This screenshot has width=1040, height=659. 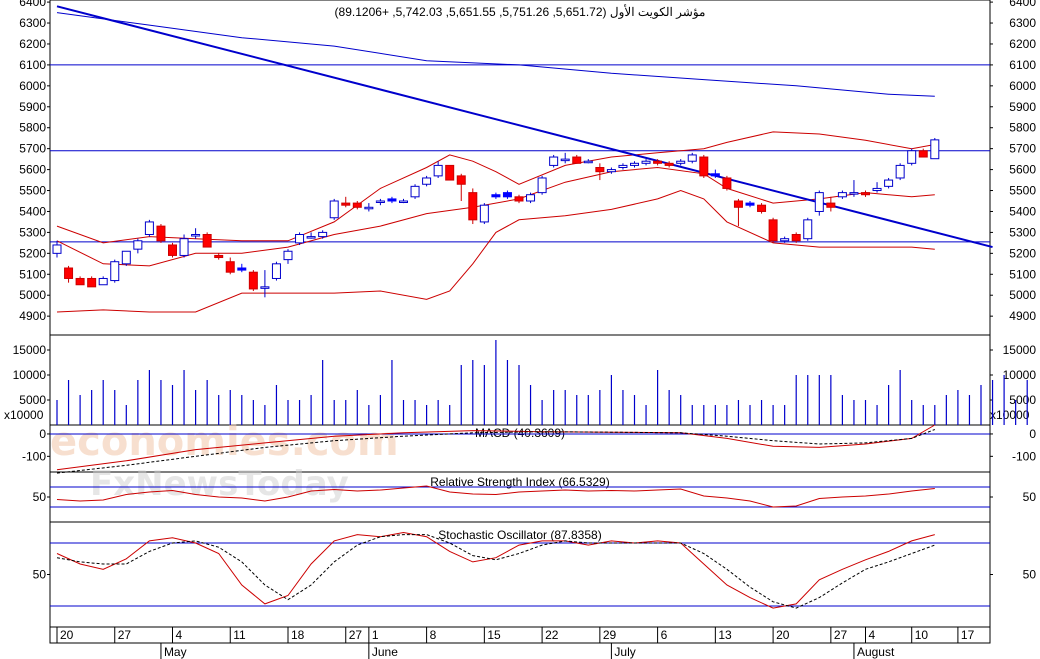 I want to click on x-tick-label: 15, so click(x=494, y=635).